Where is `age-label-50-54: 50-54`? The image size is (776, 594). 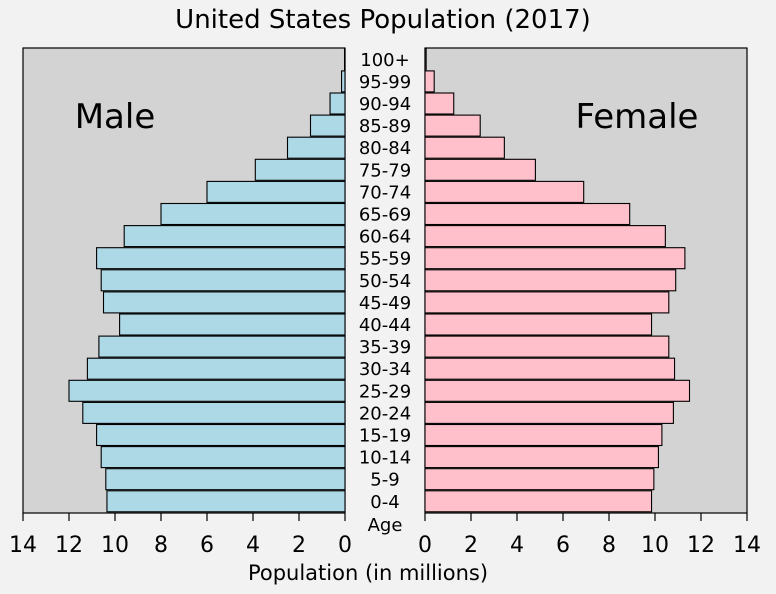 age-label-50-54: 50-54 is located at coordinates (385, 281).